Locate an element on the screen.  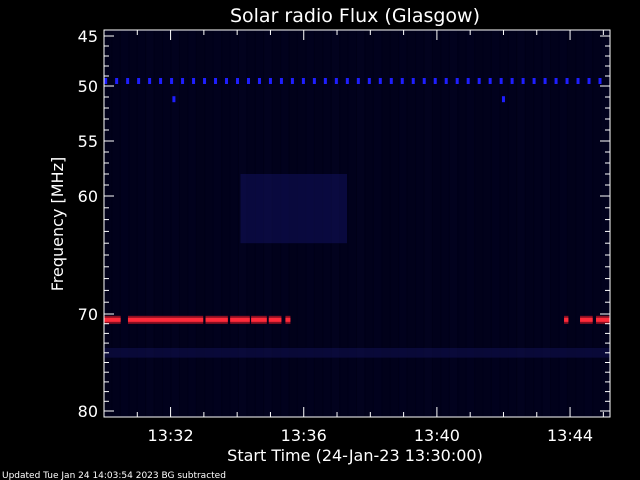
y-tick-label: 45 is located at coordinates (88, 36).